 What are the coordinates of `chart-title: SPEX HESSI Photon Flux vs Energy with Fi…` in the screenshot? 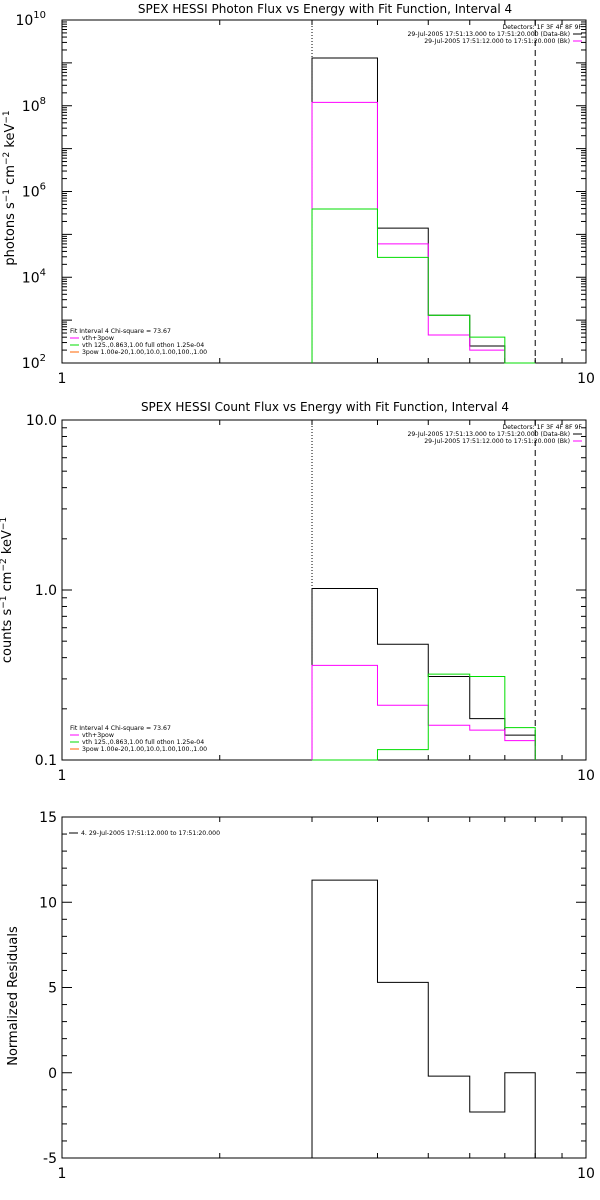 It's located at (325, 9).